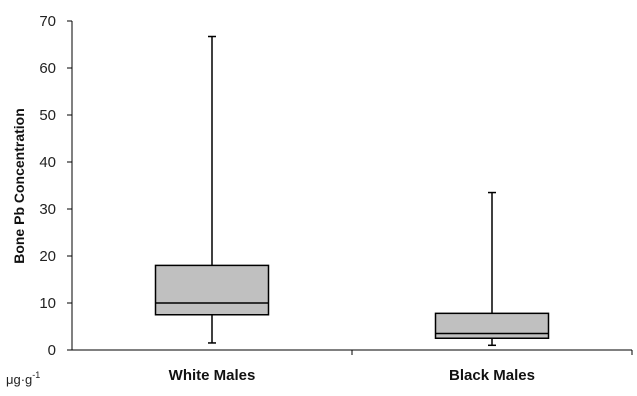 This screenshot has width=637, height=396. Describe the element at coordinates (36, 375) in the screenshot. I see `unit-exponent: -1` at that location.